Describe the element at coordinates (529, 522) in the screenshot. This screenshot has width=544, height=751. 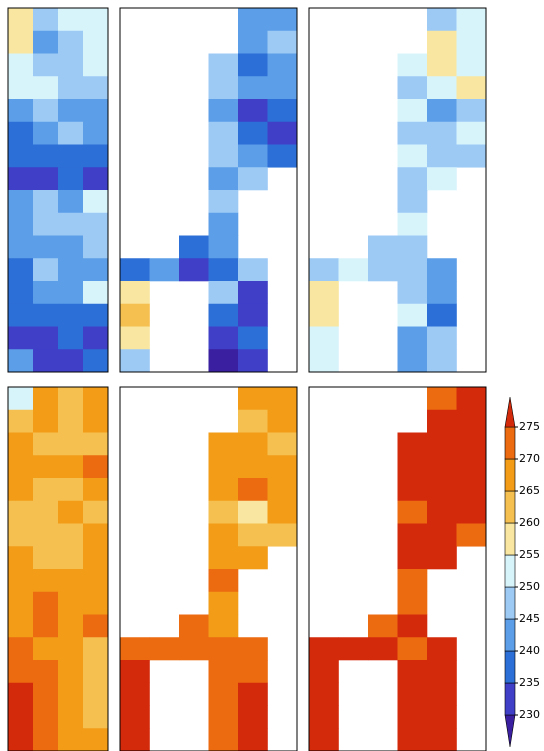
I see `colorbar-tick-label: 260` at that location.